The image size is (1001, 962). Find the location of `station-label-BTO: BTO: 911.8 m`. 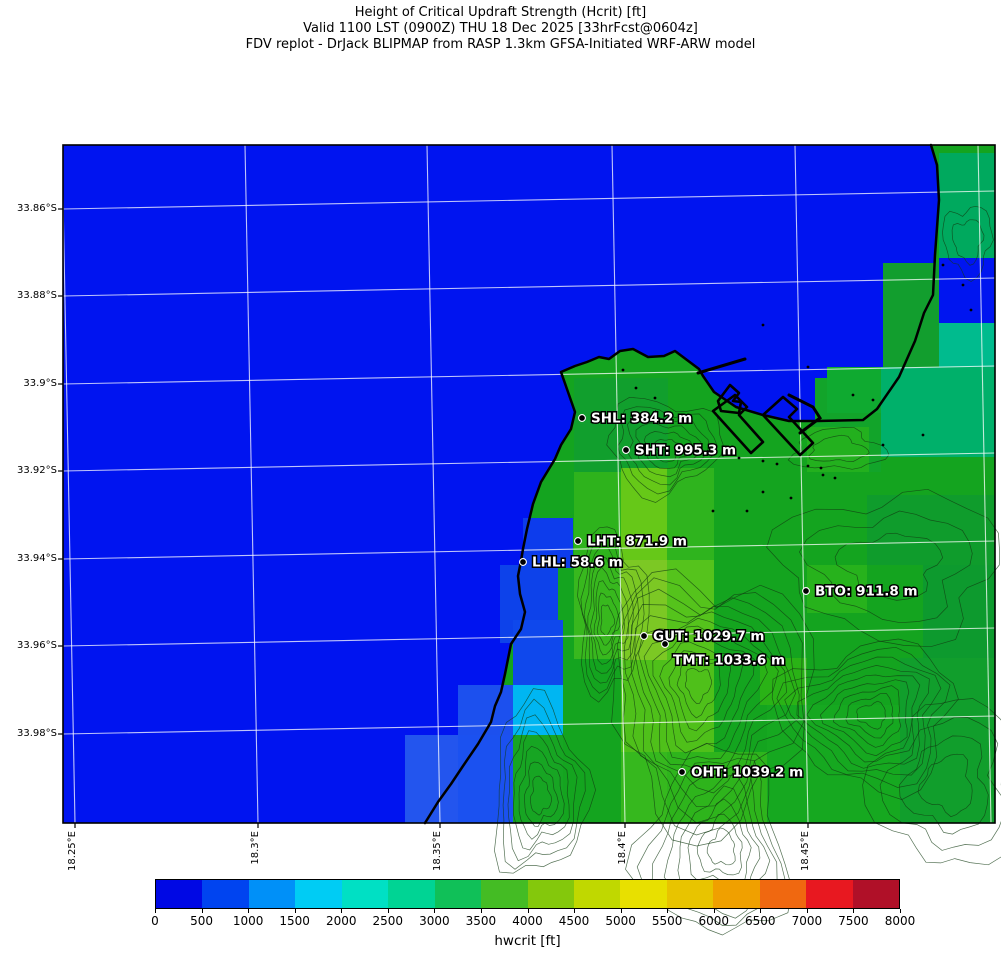

station-label-BTO: BTO: 911.8 m is located at coordinates (866, 592).